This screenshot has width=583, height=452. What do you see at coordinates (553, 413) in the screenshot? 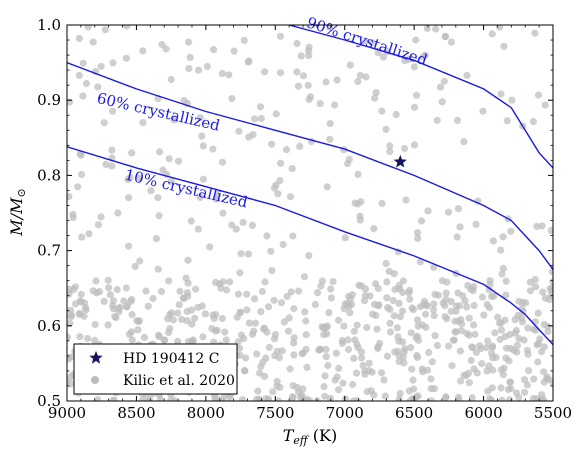
I see `x-tick-label: 5500` at bounding box center [553, 413].